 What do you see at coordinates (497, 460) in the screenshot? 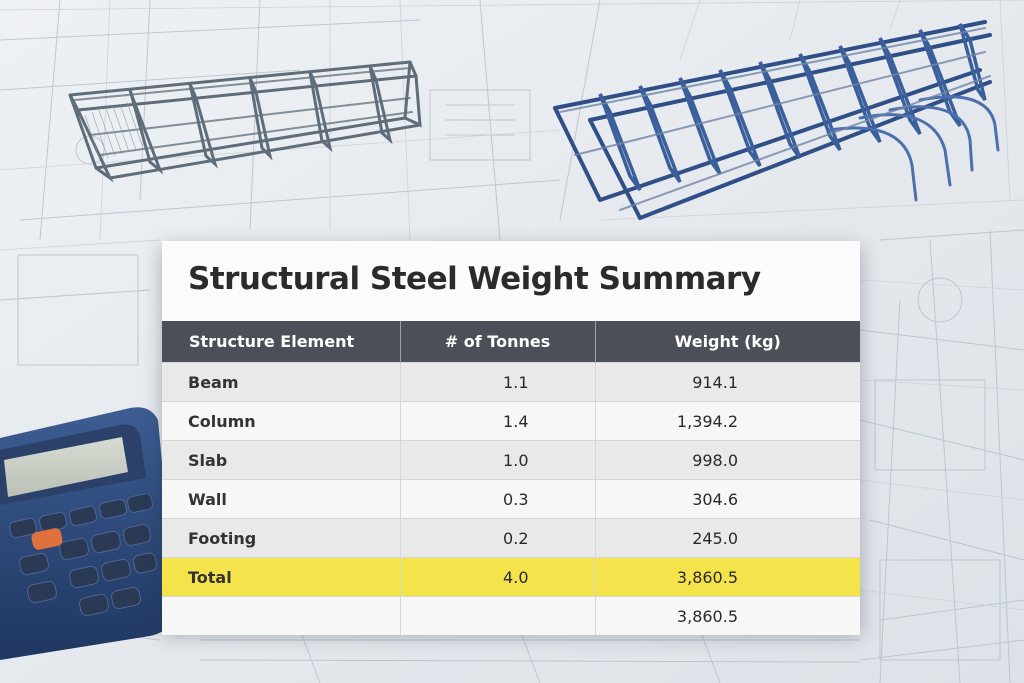
I see `row-tonnes: 1.0` at bounding box center [497, 460].